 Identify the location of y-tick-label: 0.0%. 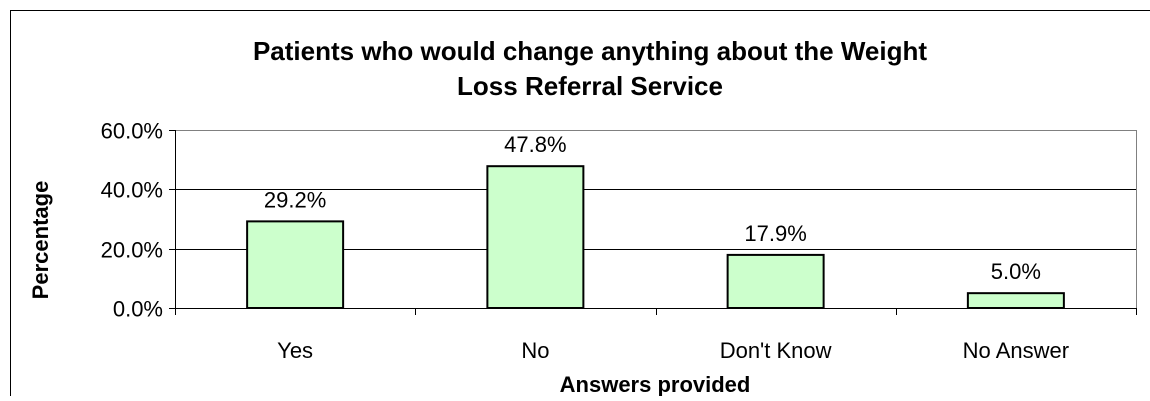
(138, 309).